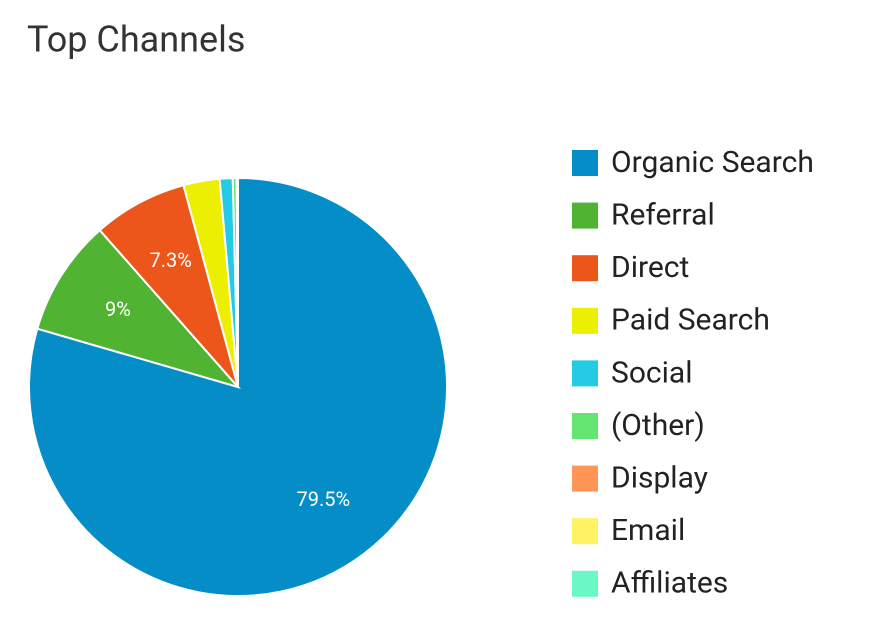 The image size is (889, 619). Describe the element at coordinates (171, 260) in the screenshot. I see `slice-label: 7.3%` at that location.